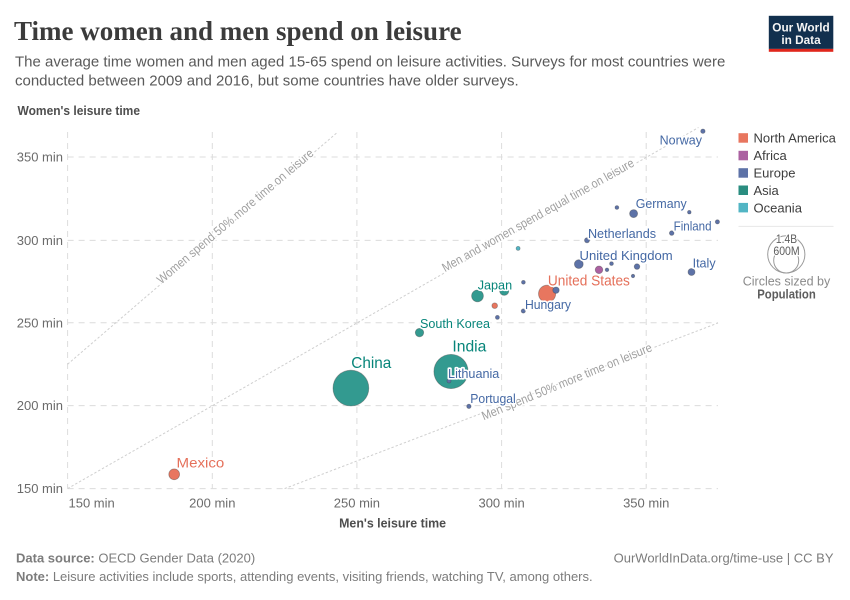 The image size is (850, 600). What do you see at coordinates (474, 373) in the screenshot?
I see `svg-text: Lithuania` at bounding box center [474, 373].